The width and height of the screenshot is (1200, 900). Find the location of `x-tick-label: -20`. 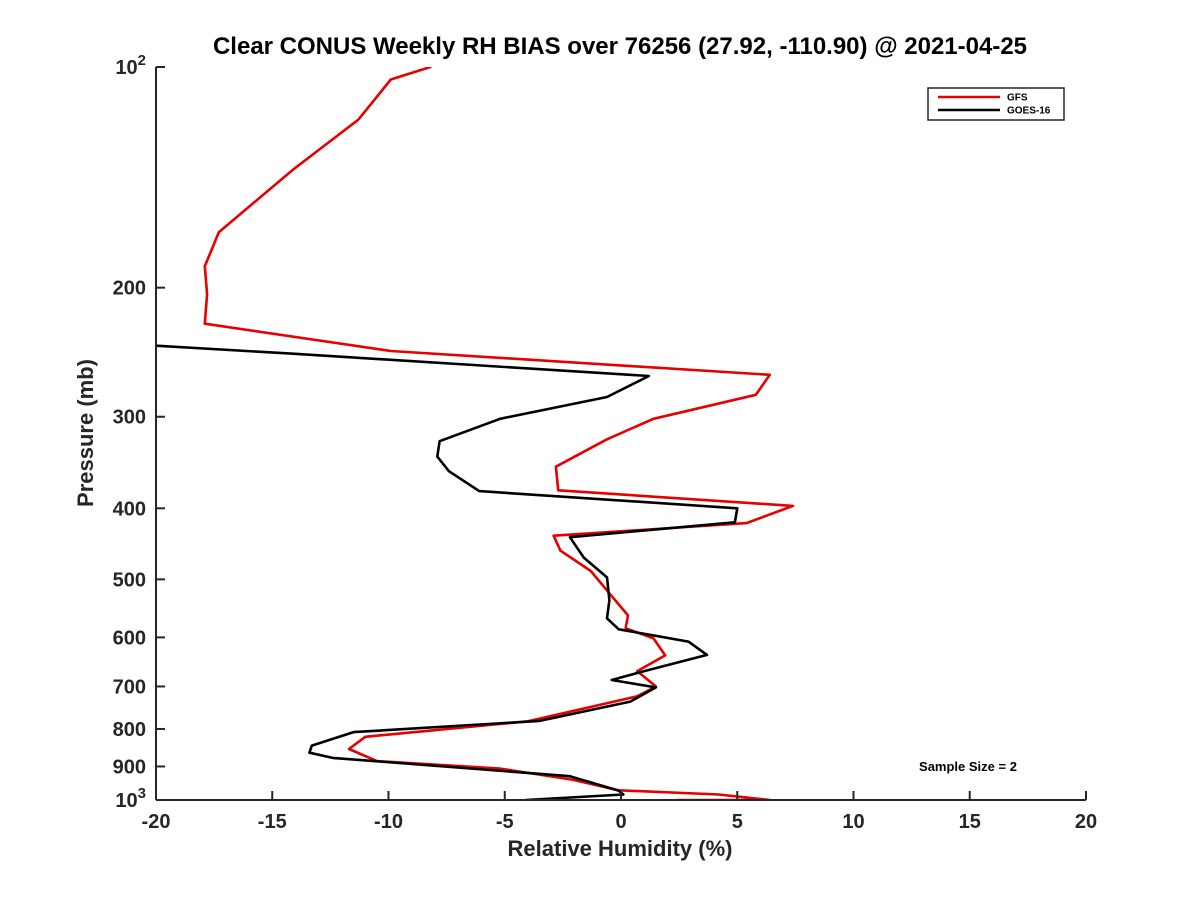

x-tick-label: -20 is located at coordinates (156, 822).